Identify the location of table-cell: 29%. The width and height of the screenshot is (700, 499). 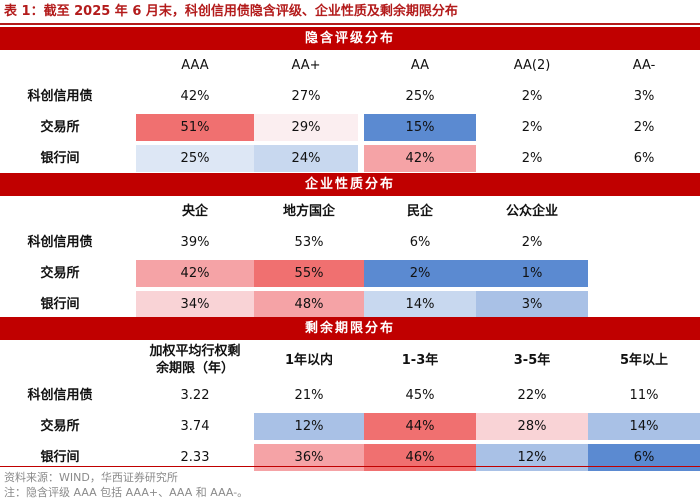
(306, 127).